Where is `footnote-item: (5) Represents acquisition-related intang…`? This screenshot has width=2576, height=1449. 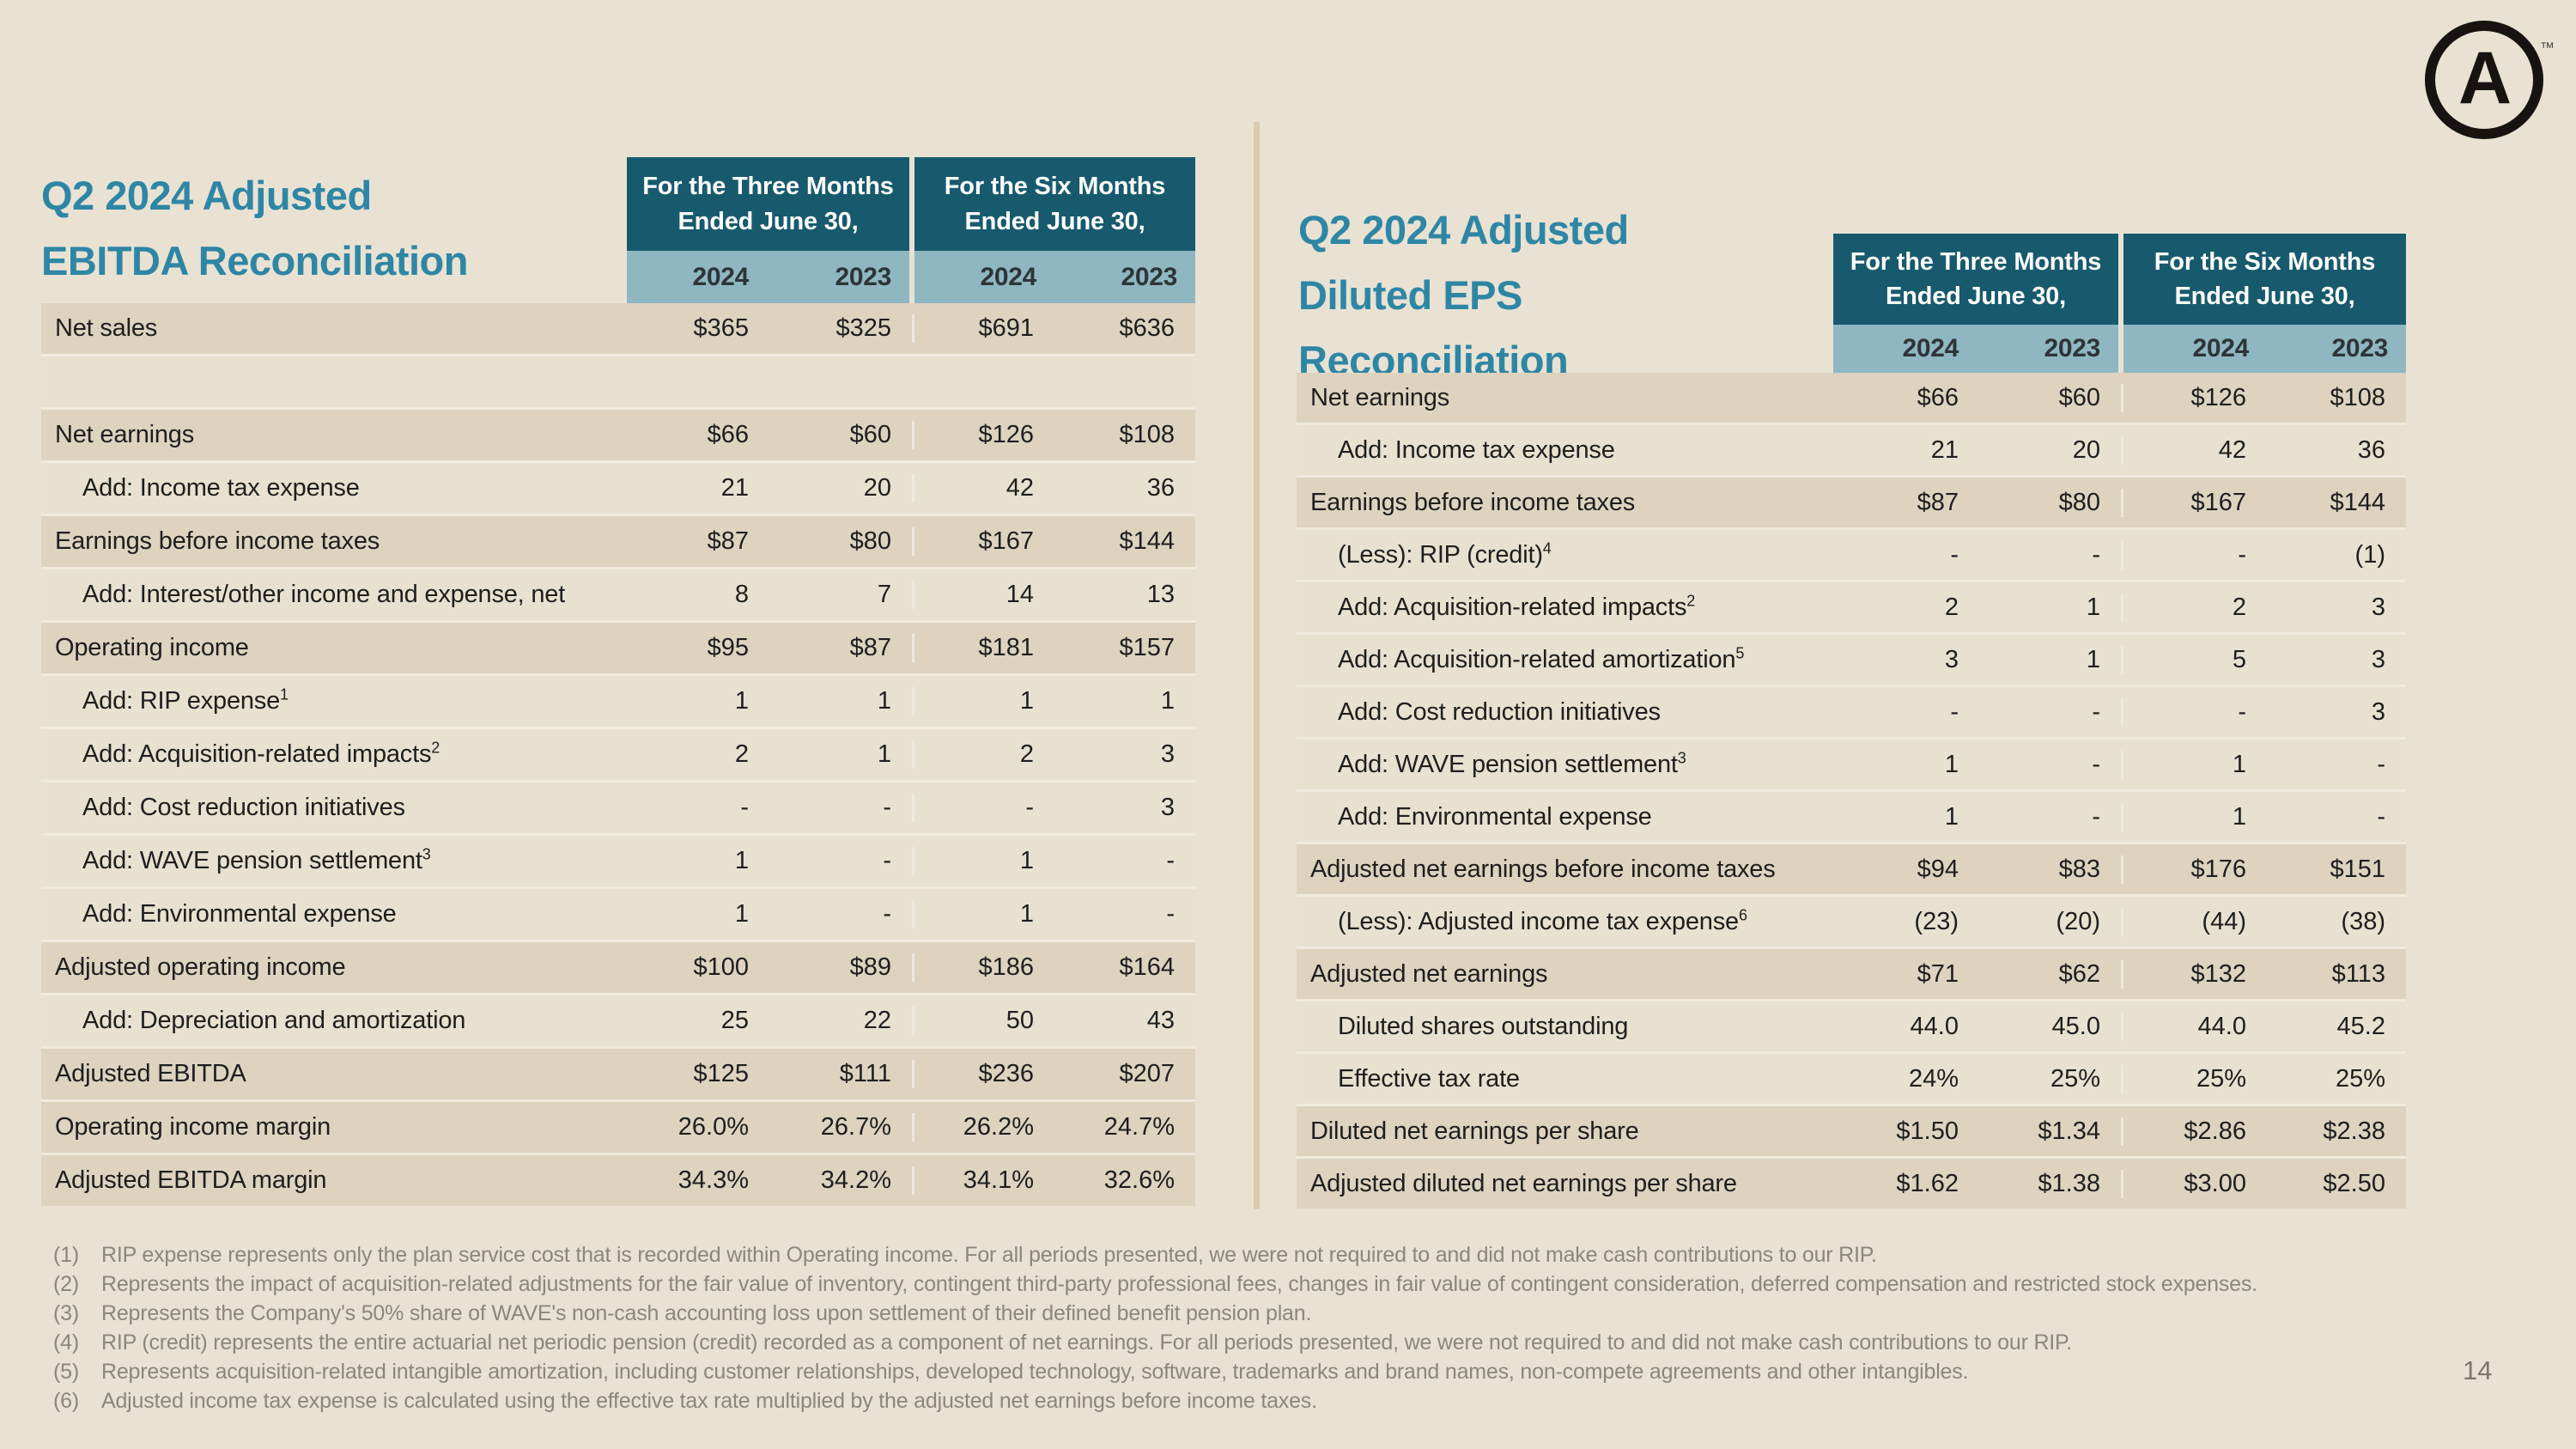
footnote-item: (5) Represents acquisition-related intang… is located at coordinates (1290, 1372).